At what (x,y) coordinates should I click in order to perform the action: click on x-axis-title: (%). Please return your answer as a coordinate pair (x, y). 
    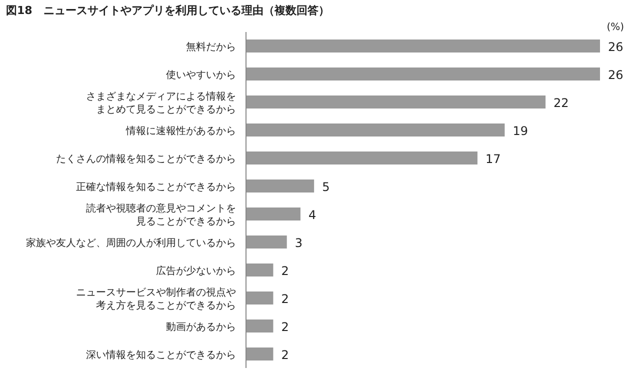
    Looking at the image, I should click on (615, 27).